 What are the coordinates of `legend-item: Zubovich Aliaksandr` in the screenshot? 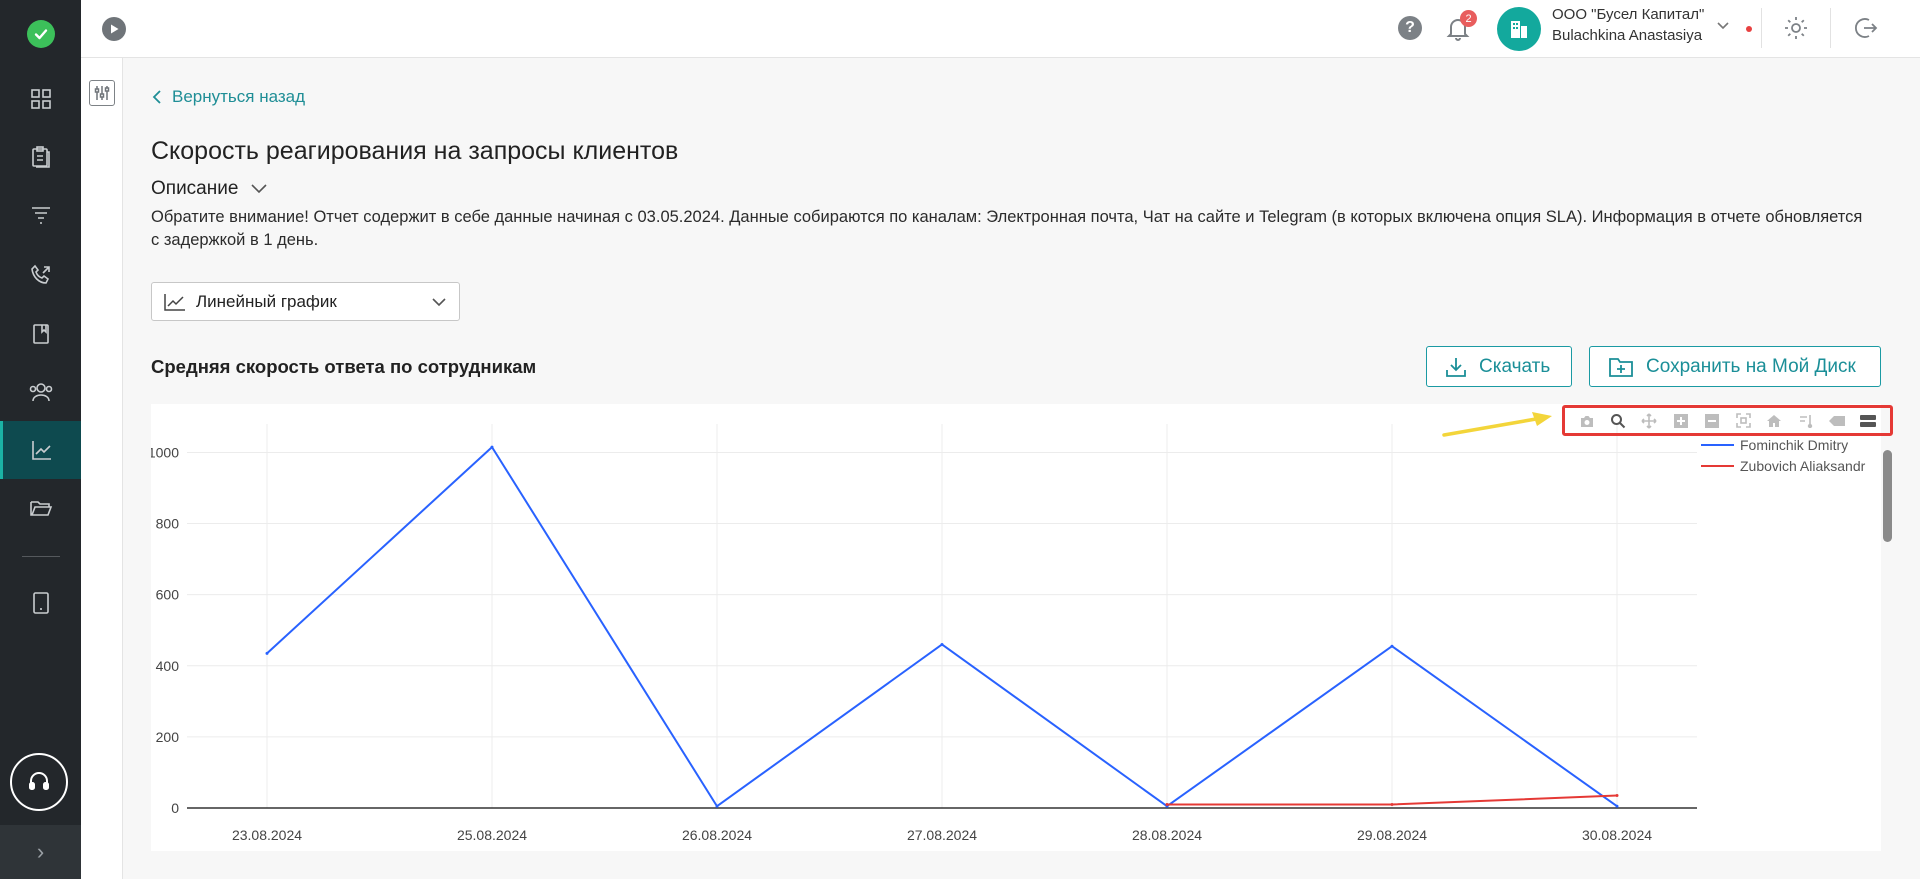 It's located at (1783, 465).